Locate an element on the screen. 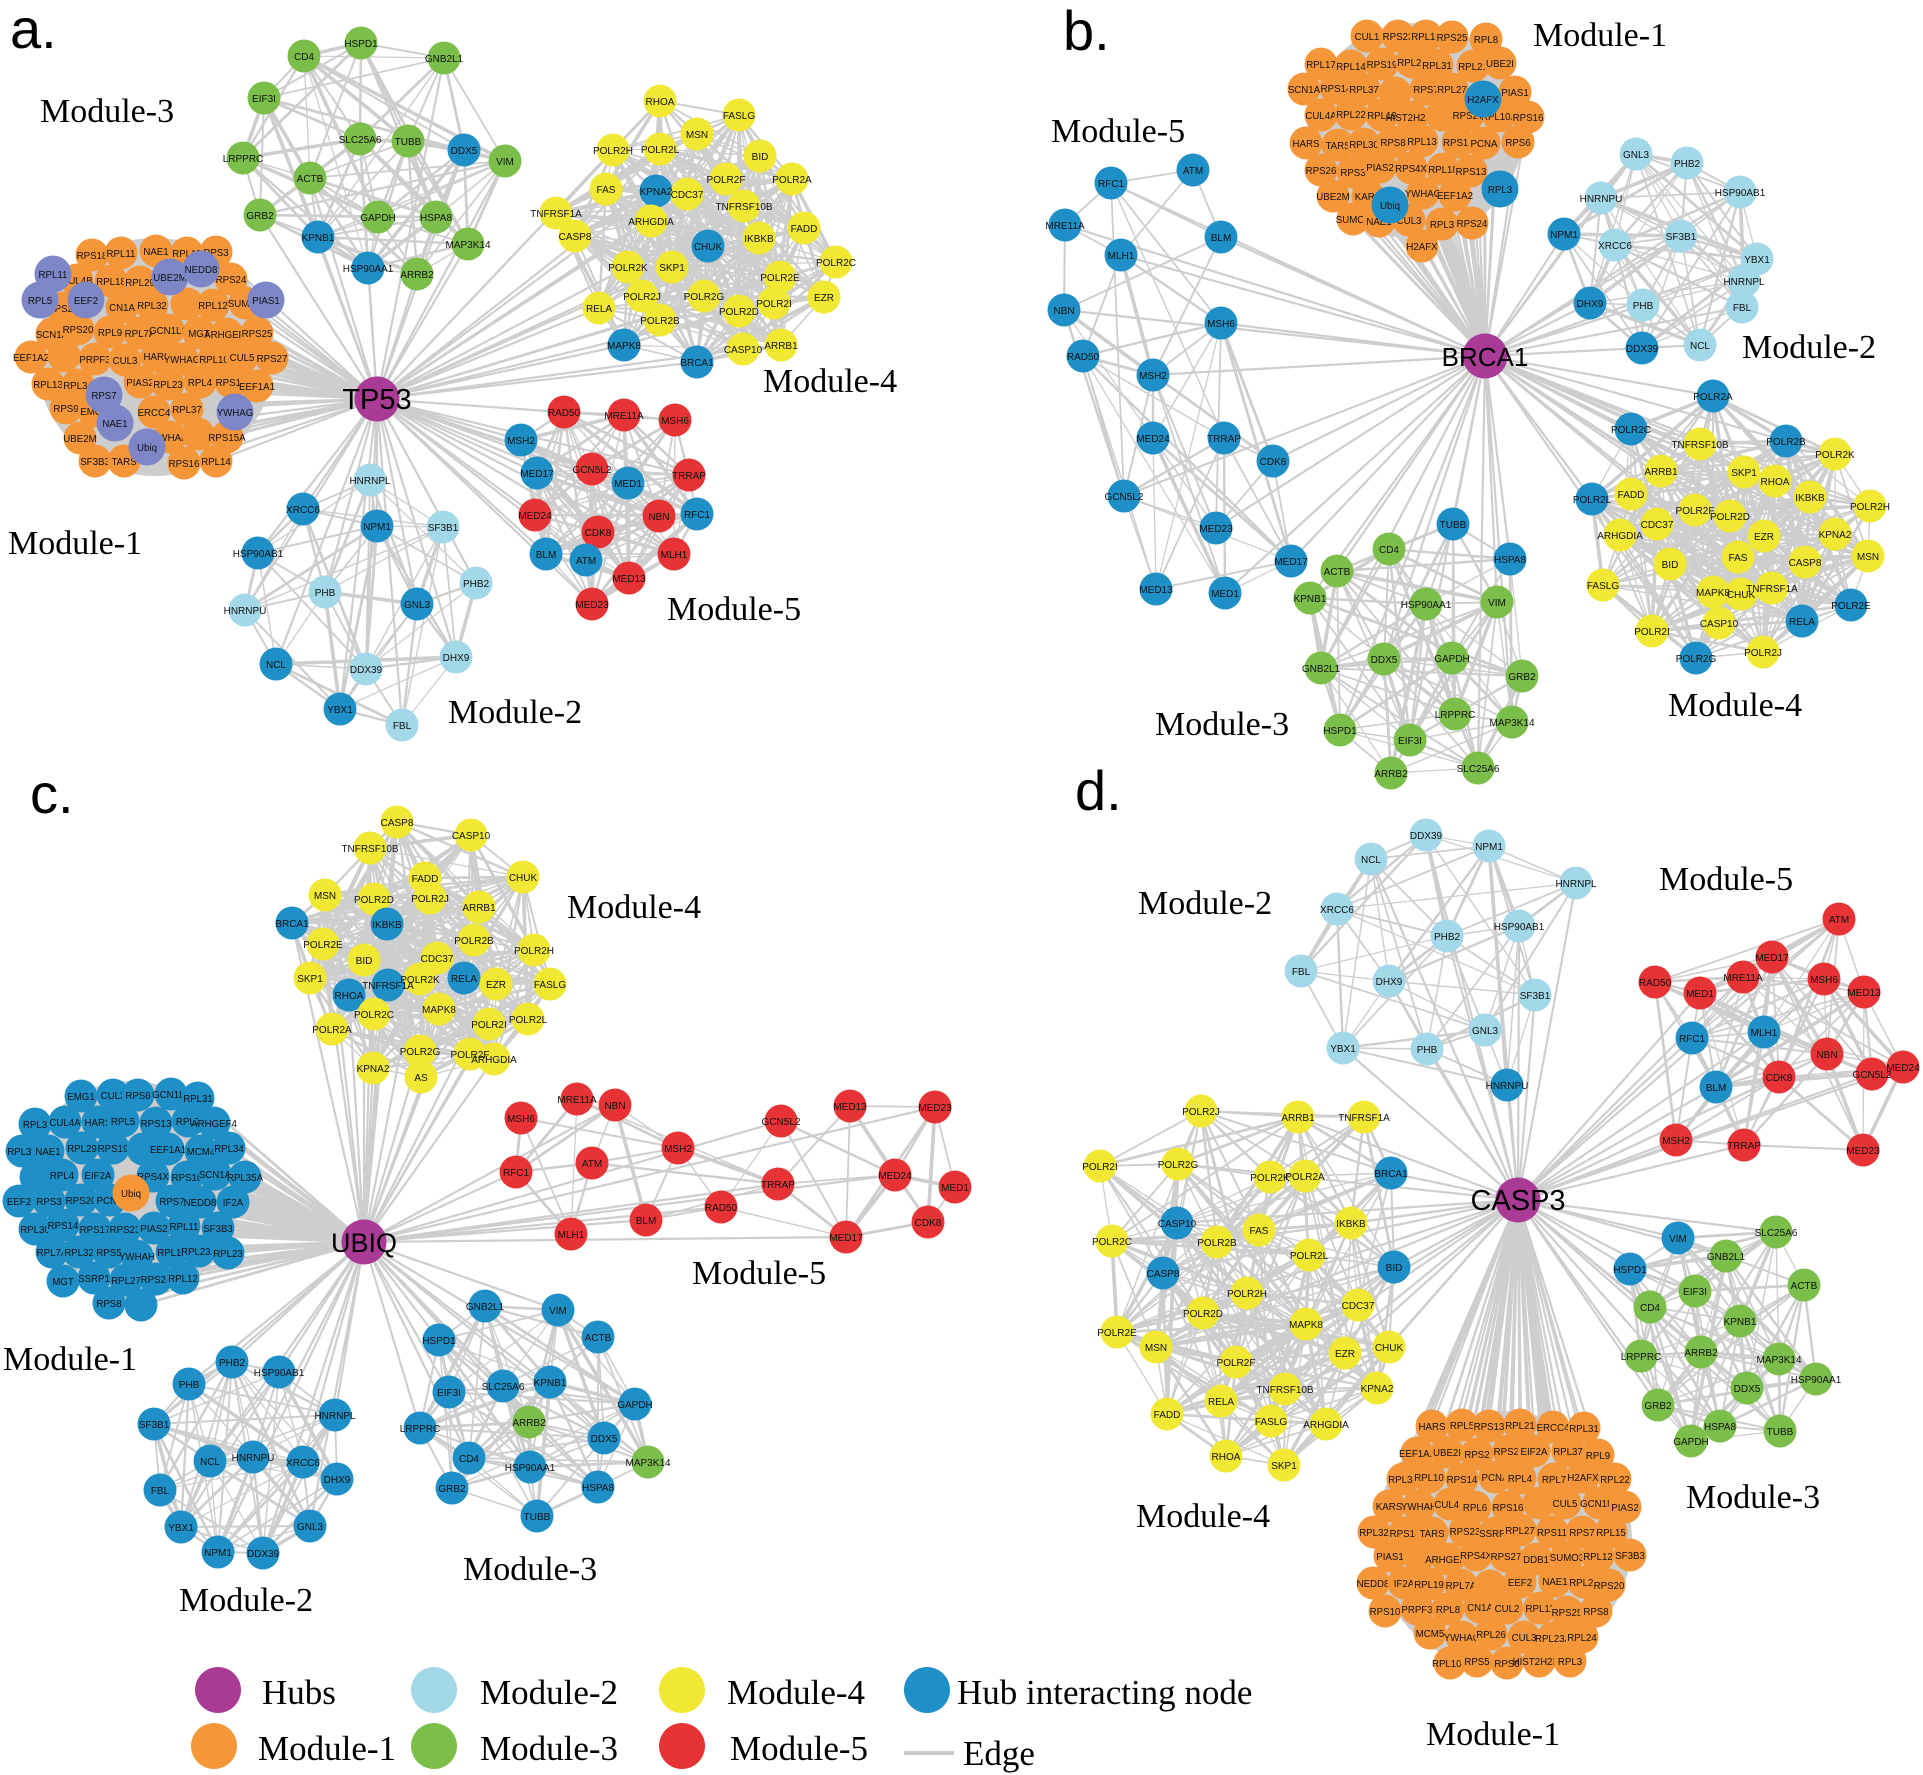  svg-text: RPS14 is located at coordinates (1462, 1480).